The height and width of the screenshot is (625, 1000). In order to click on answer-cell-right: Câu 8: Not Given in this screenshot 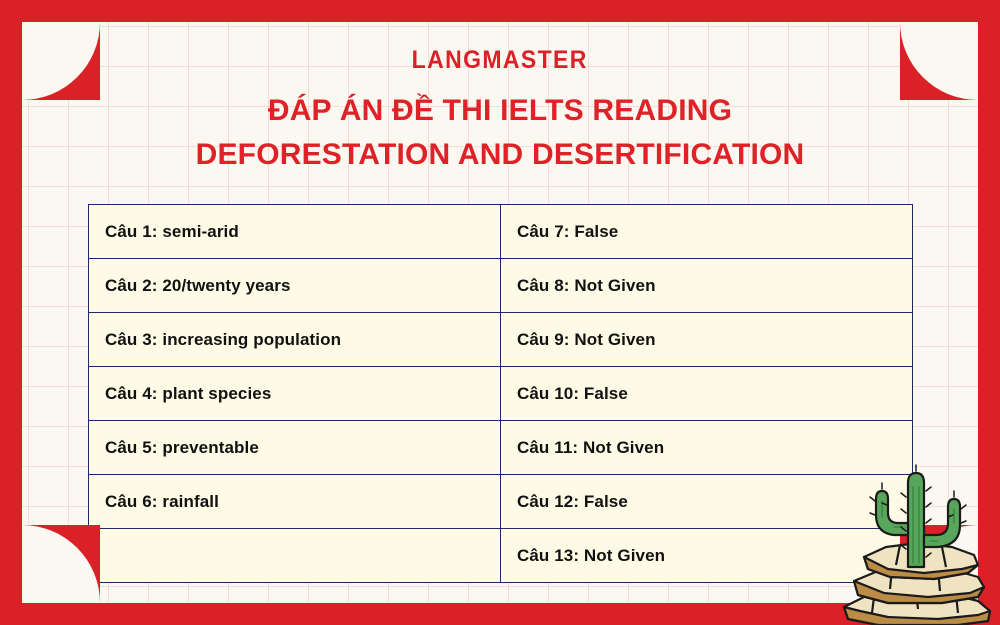, I will do `click(706, 285)`.